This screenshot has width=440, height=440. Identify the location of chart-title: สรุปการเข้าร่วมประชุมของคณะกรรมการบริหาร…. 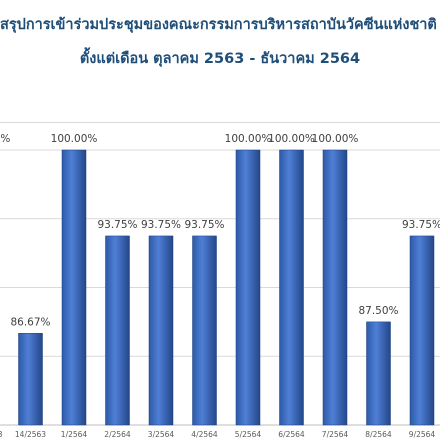
(220, 25).